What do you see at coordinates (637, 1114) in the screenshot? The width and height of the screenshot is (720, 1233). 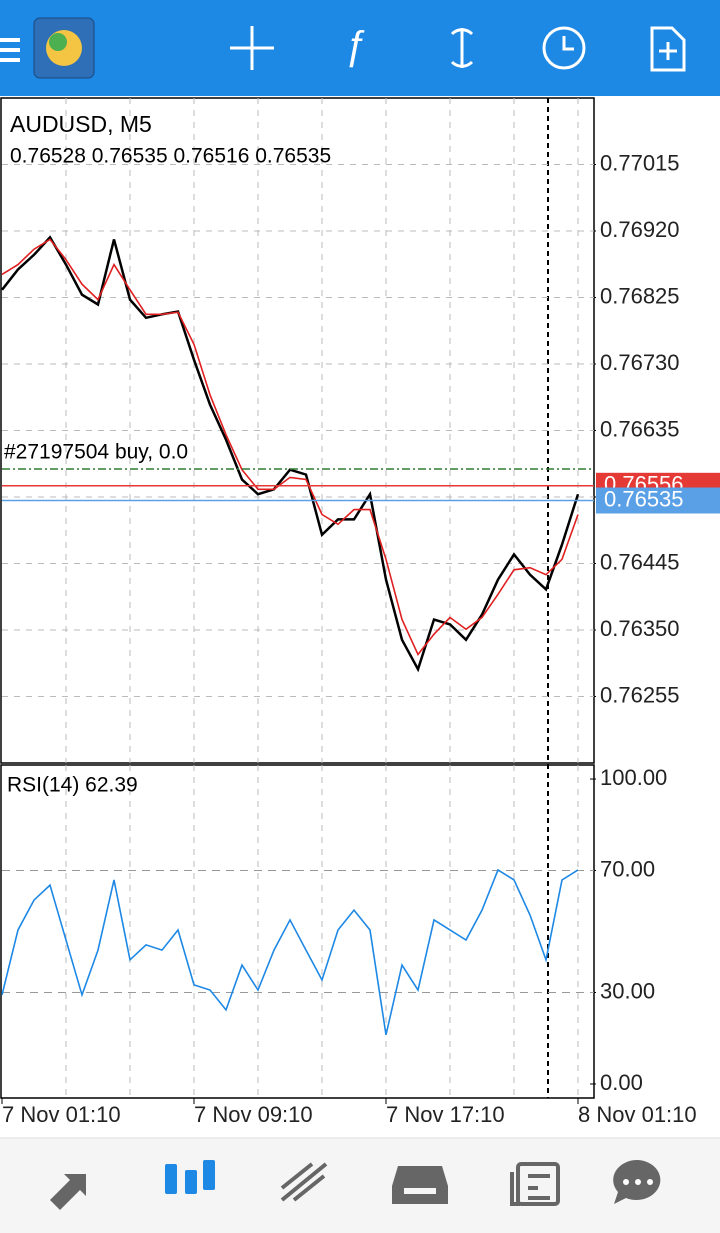 I see `x-tick-label: 8 Nov 01:10` at bounding box center [637, 1114].